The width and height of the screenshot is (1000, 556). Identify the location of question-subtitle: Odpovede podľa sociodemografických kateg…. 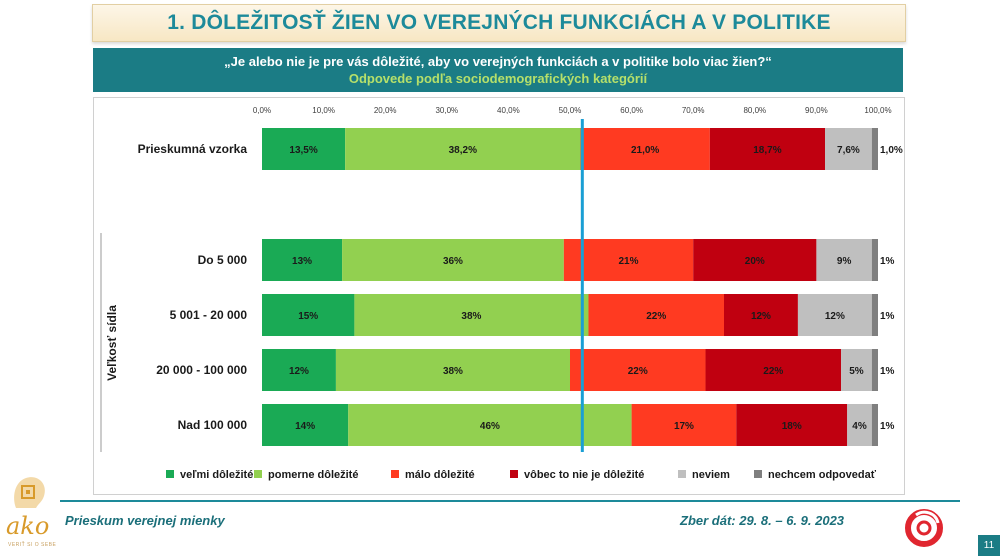
(498, 78).